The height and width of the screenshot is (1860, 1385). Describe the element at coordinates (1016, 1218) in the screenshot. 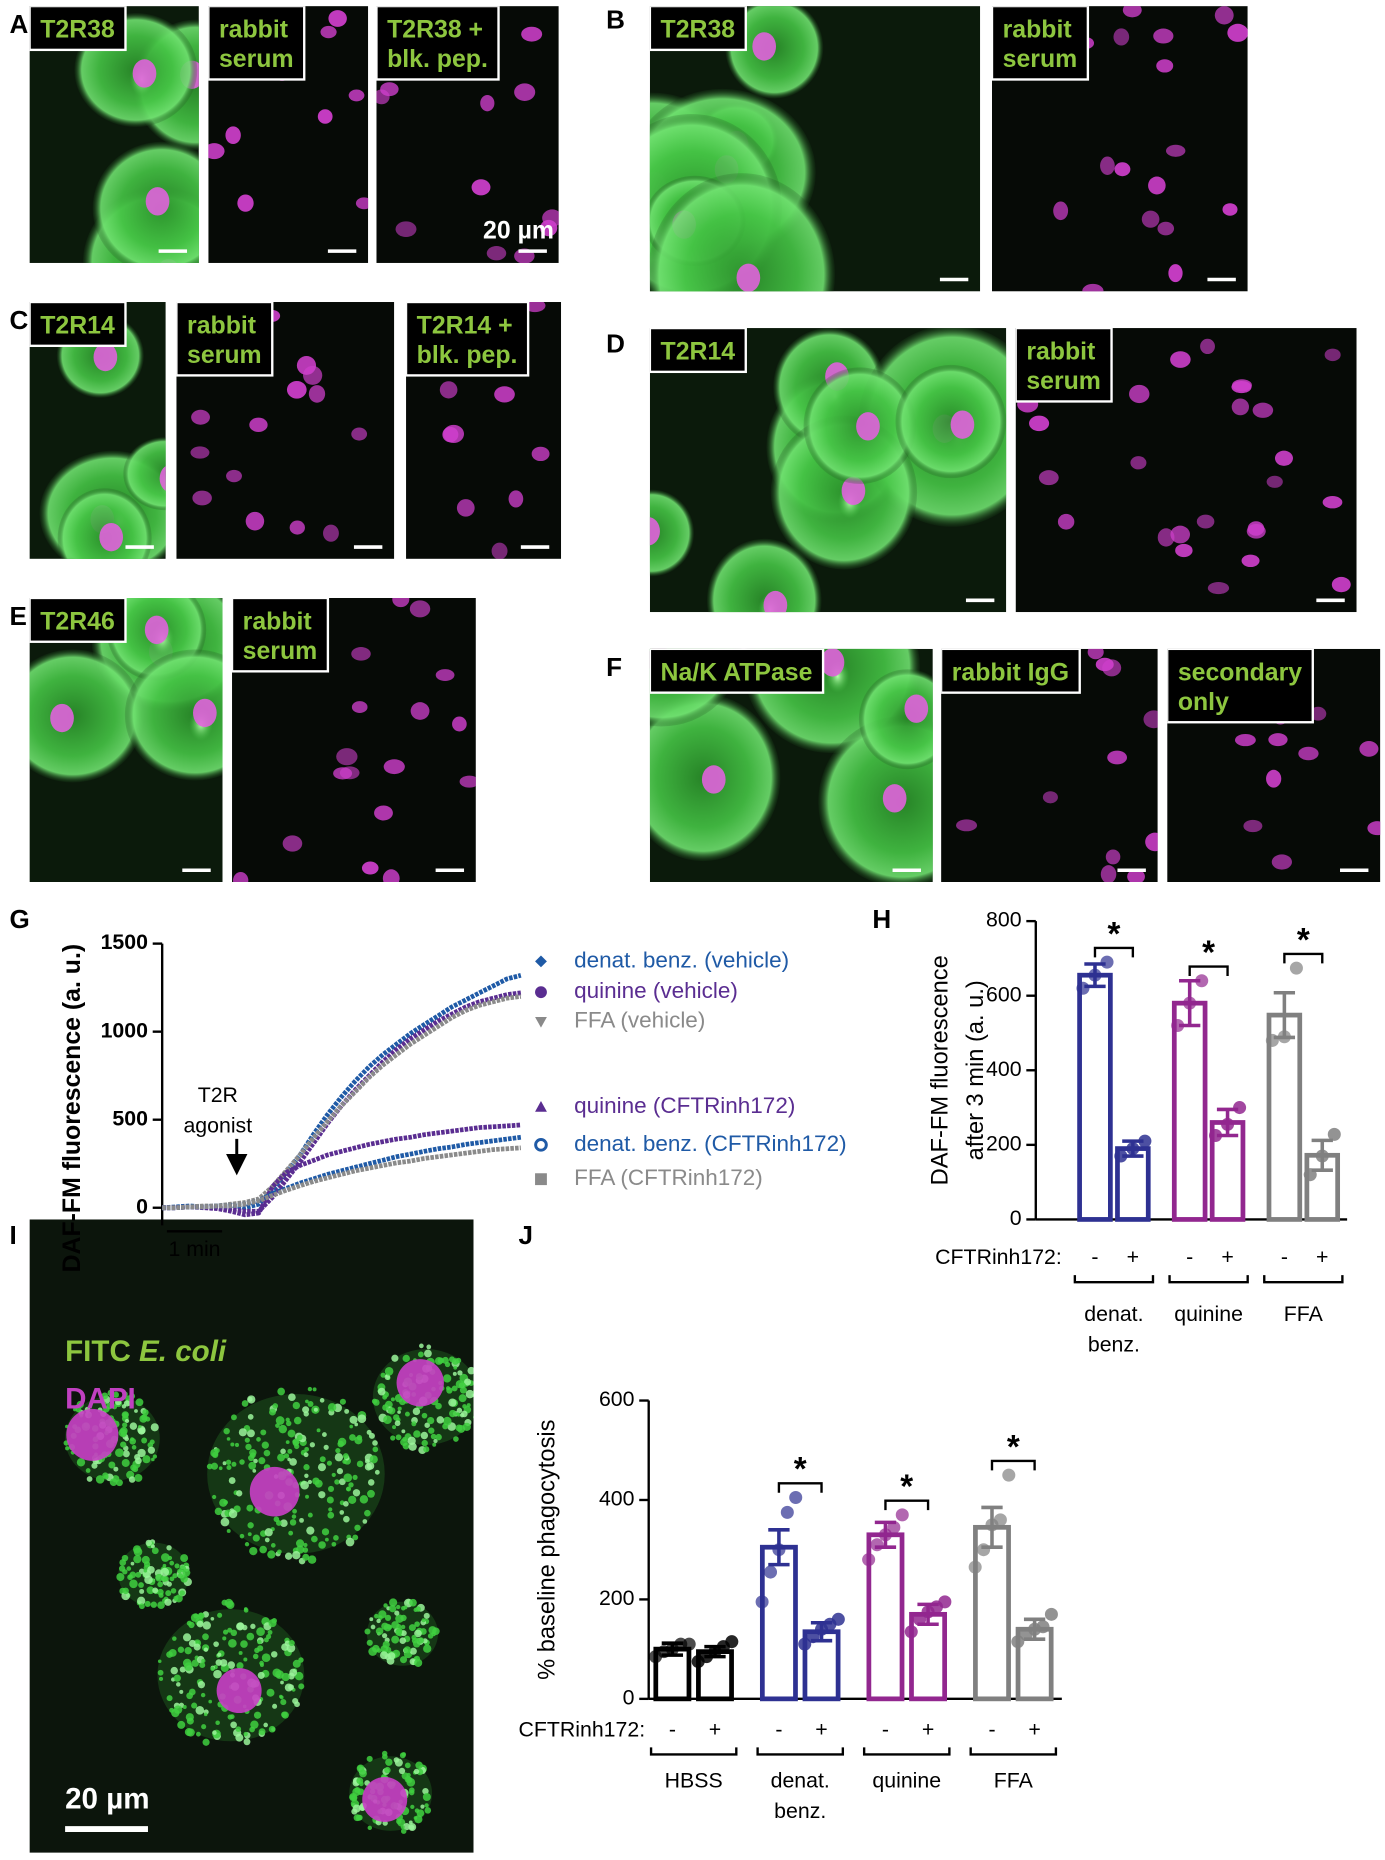

I see `y-tick-label: 0` at that location.